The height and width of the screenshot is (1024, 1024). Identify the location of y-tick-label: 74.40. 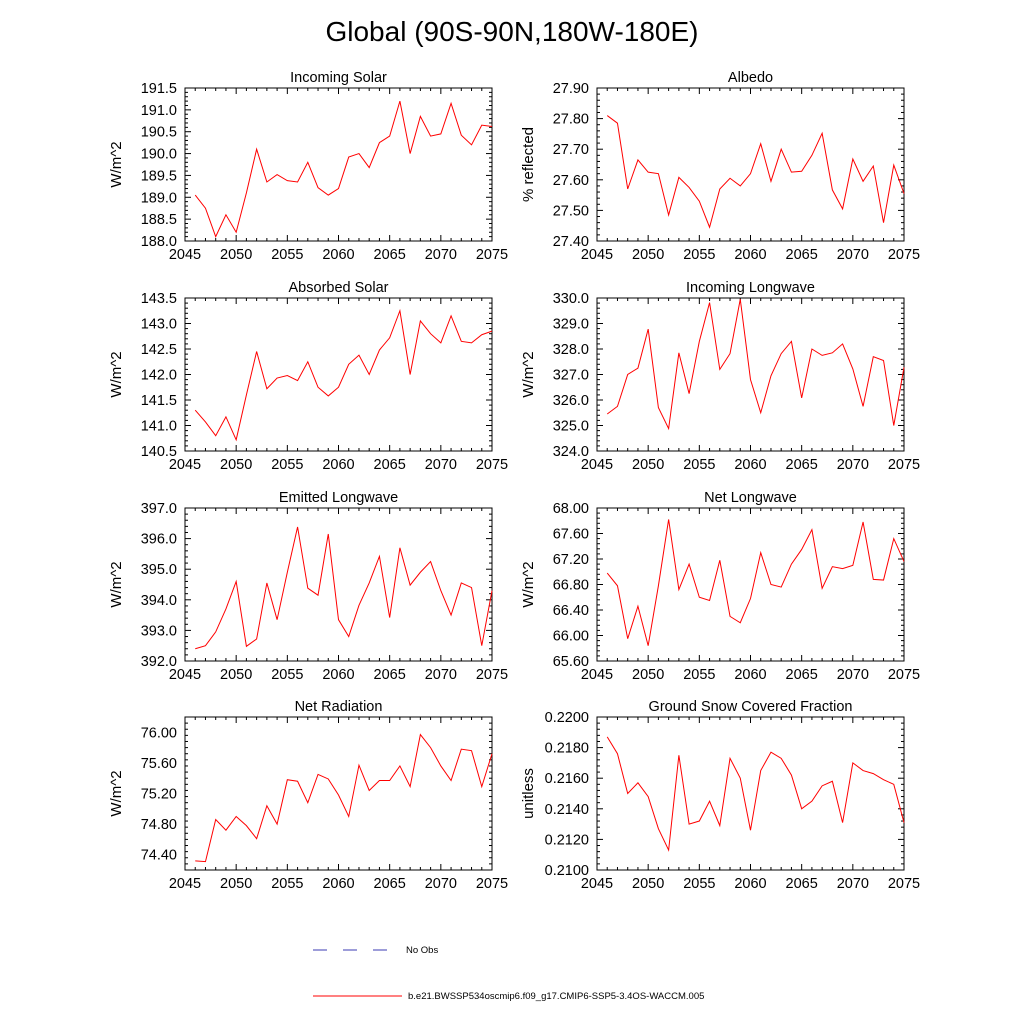
(159, 856).